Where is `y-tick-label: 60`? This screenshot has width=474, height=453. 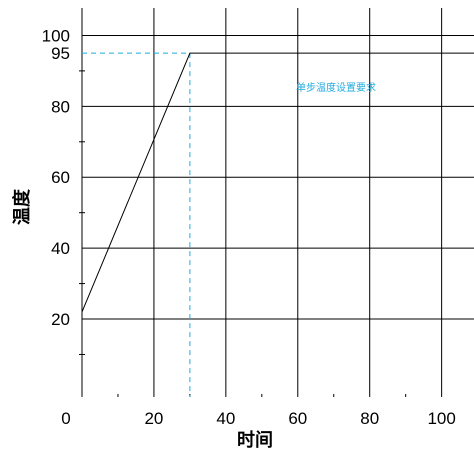 y-tick-label: 60 is located at coordinates (60, 177).